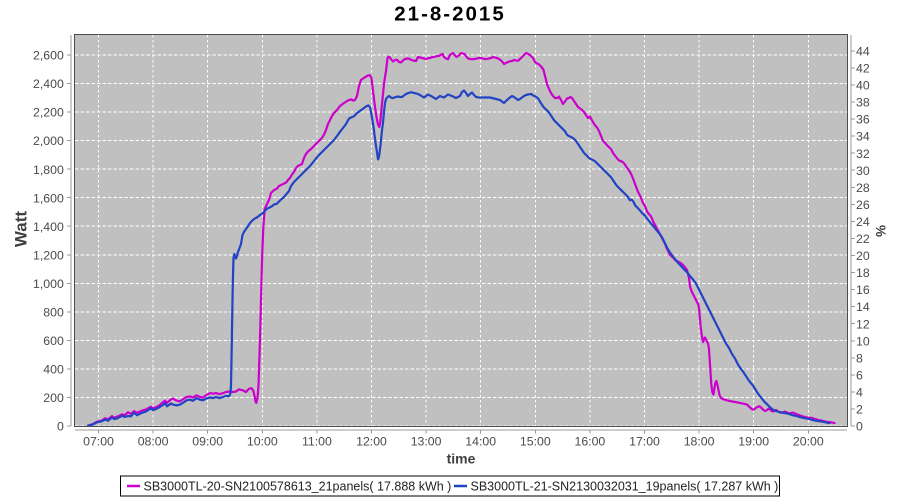 This screenshot has height=500, width=900. Describe the element at coordinates (863, 188) in the screenshot. I see `svg-text: 28` at that location.